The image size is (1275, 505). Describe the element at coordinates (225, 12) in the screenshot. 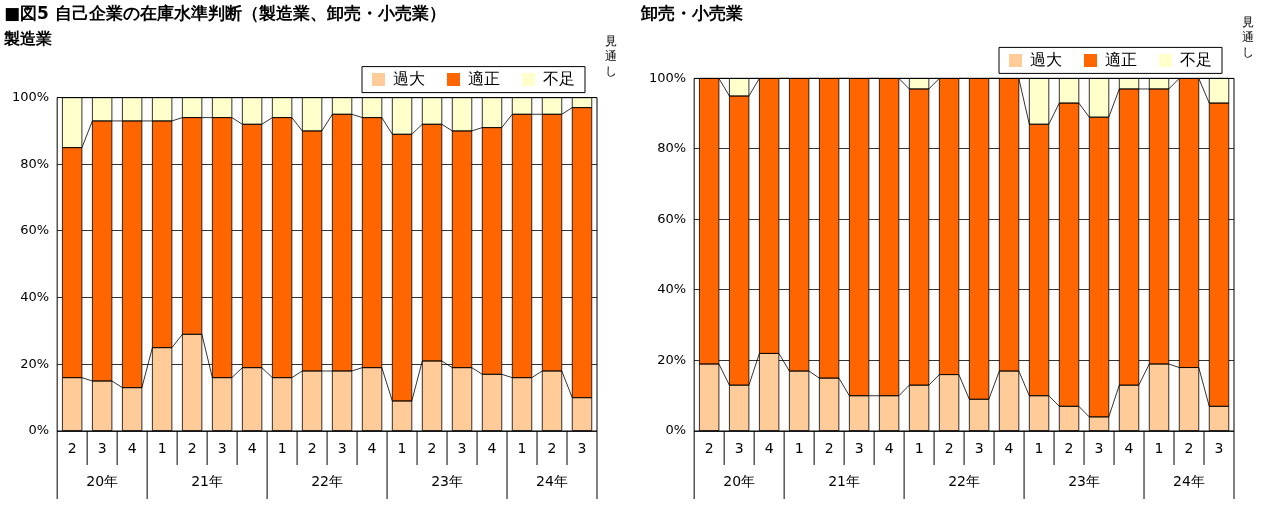

I see `chart-title: ■図5 自己企業の在庫水準判断（製造業、卸売・小売業）` at that location.